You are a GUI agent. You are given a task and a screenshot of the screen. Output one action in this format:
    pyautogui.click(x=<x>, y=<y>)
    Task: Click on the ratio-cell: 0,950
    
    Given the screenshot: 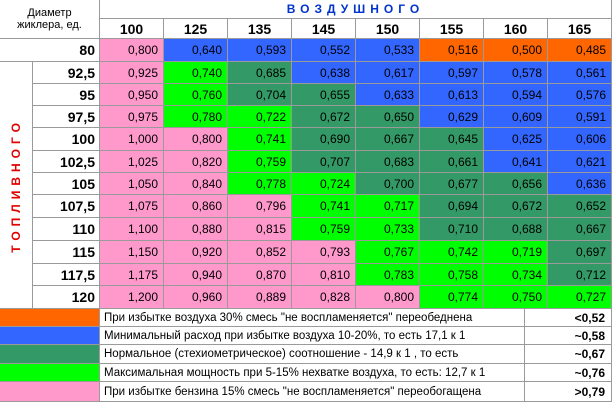 What is the action you would take?
    pyautogui.click(x=132, y=95)
    